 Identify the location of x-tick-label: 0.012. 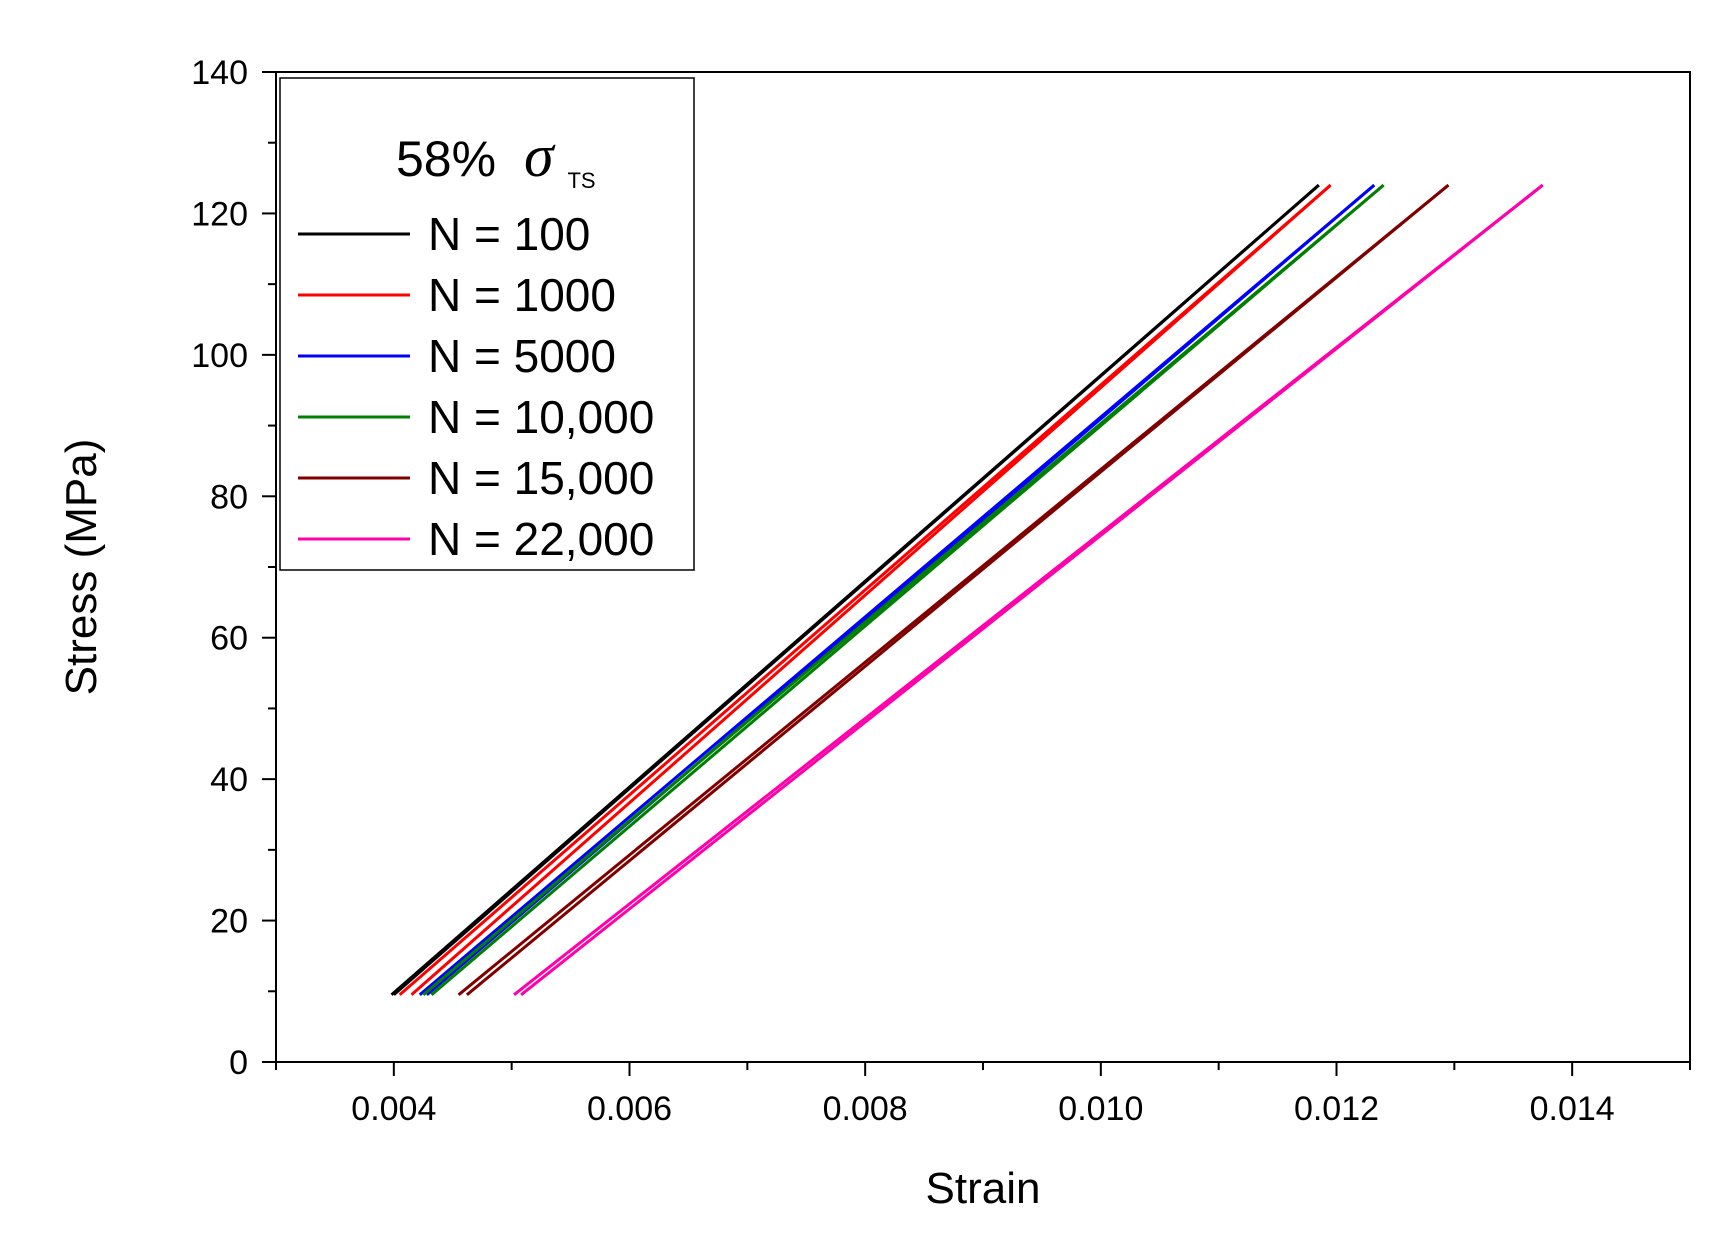
(1336, 1109).